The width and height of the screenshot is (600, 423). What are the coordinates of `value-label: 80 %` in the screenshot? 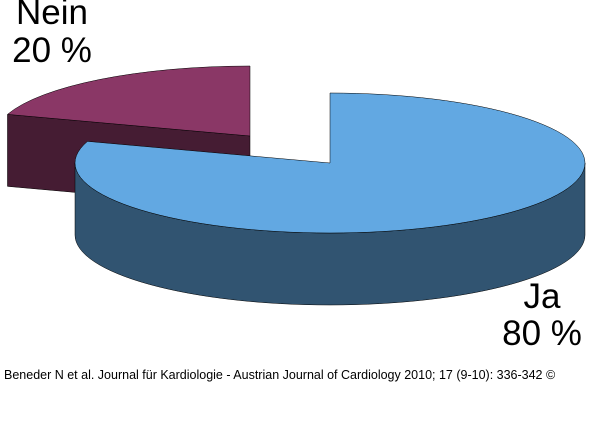 It's located at (542, 333).